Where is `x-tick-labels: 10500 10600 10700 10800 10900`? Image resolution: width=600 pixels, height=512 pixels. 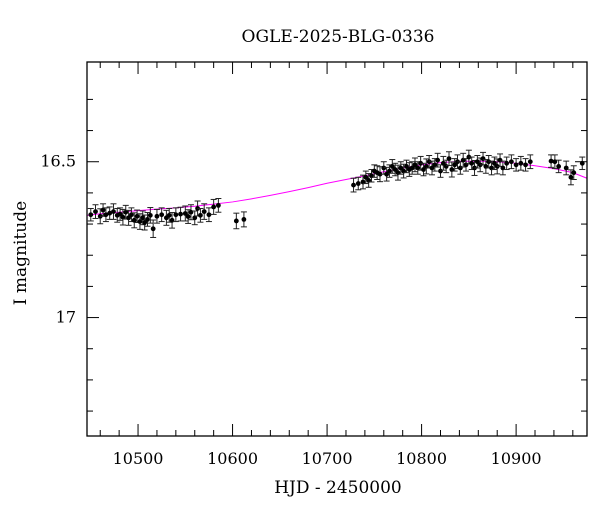
x-tick-labels: 10500 10600 10700 10800 10900 is located at coordinates (327, 458).